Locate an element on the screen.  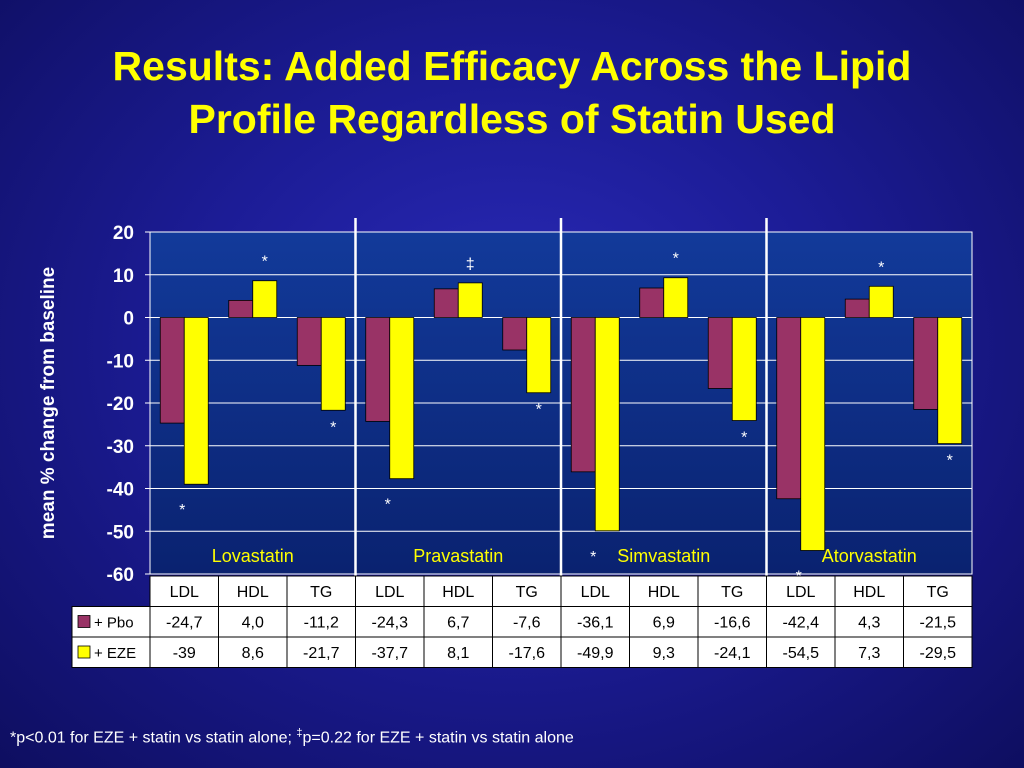
table-value-cell: -7,6 is located at coordinates (527, 623).